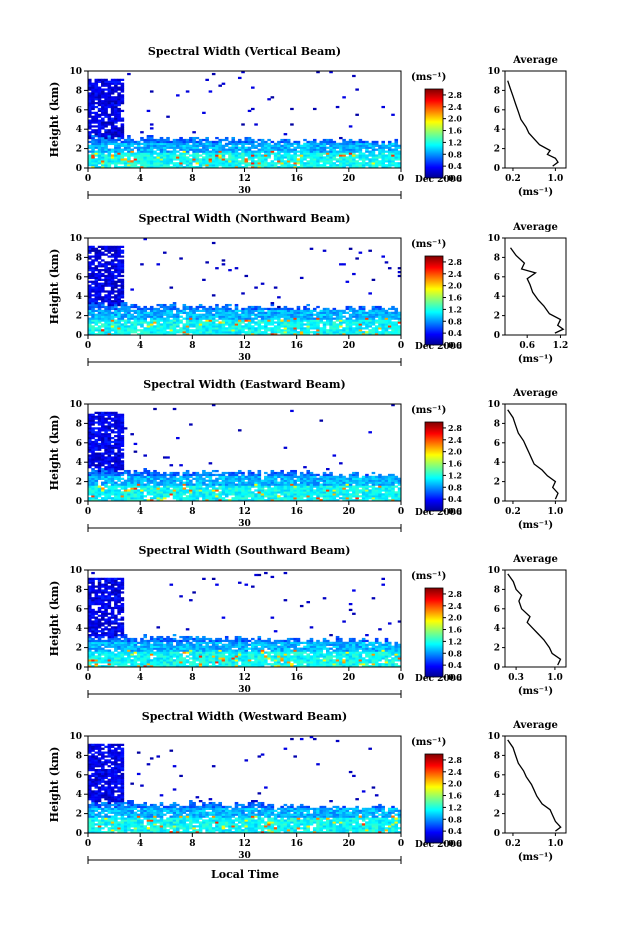 This screenshot has width=623, height=929. Describe the element at coordinates (455, 131) in the screenshot. I see `colorbar-tick-label: 1.6` at that location.